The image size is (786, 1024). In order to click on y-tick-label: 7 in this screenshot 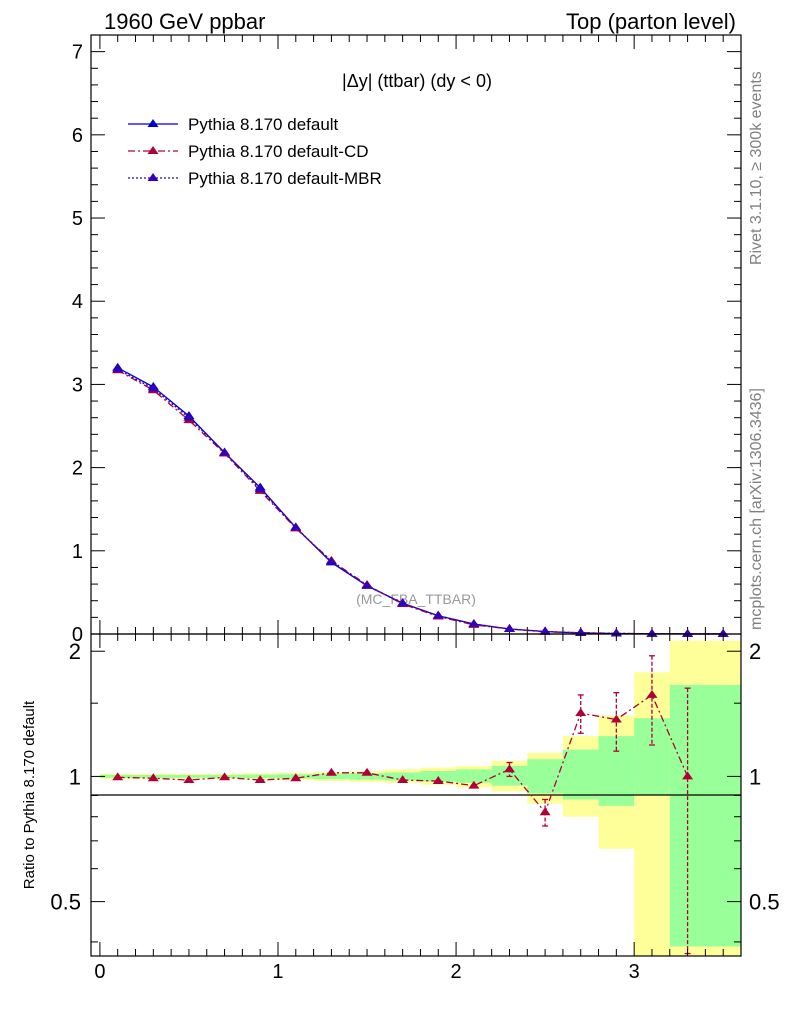, I will do `click(77, 53)`.